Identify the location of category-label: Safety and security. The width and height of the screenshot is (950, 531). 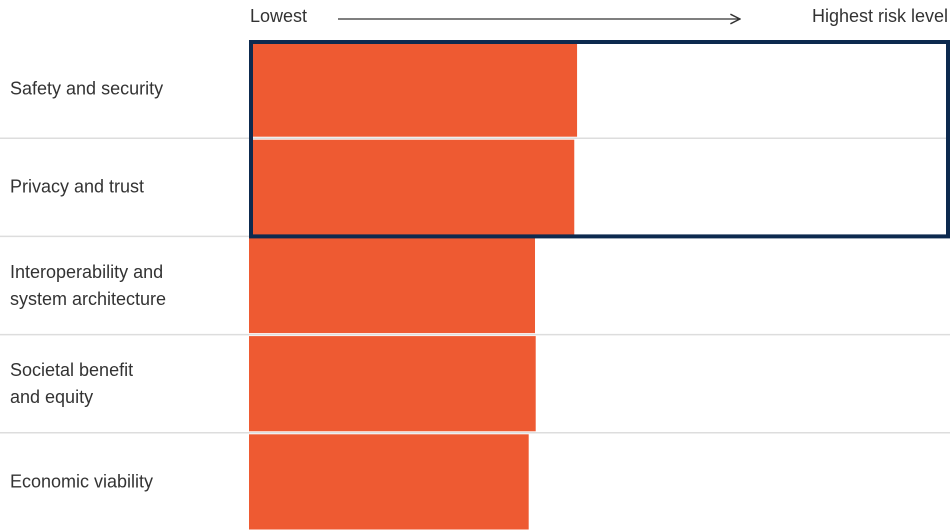
(87, 88).